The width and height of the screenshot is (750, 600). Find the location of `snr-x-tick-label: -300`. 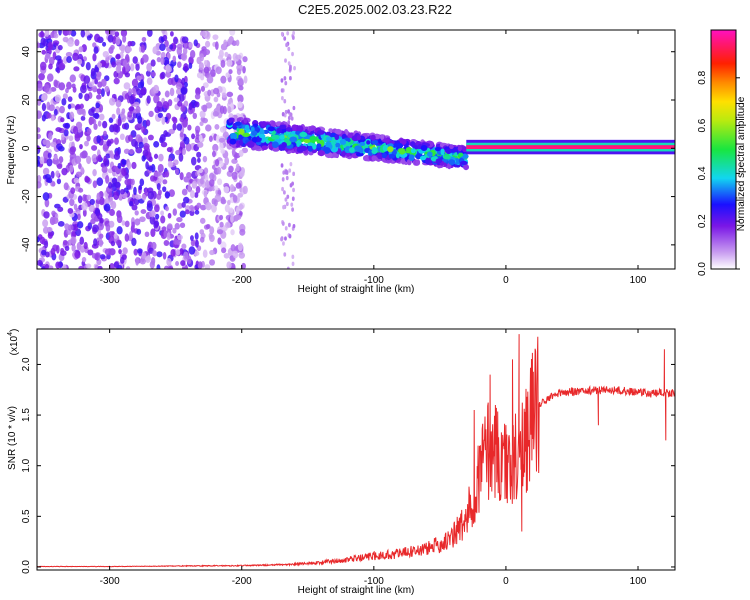

snr-x-tick-label: -300 is located at coordinates (110, 581).